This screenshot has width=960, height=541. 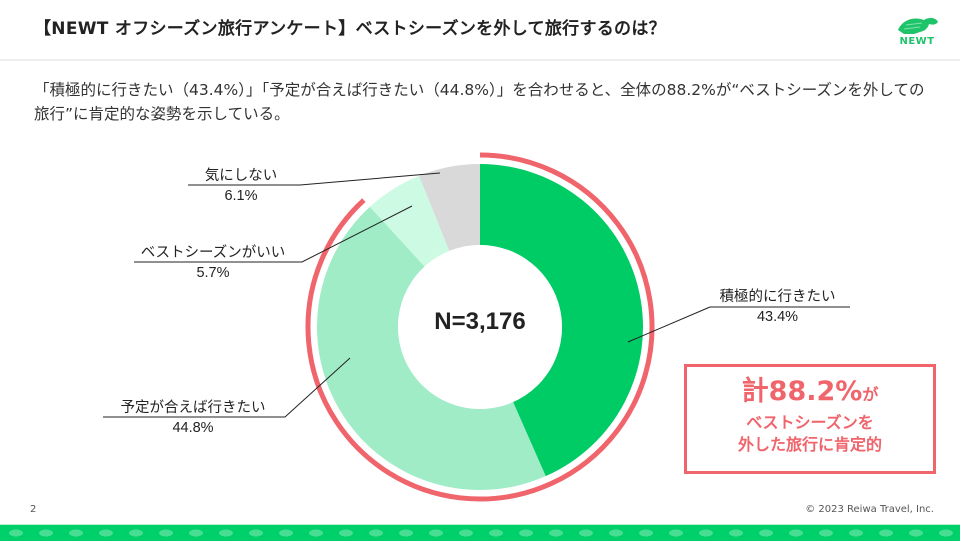 What do you see at coordinates (870, 394) in the screenshot?
I see `callout-suffix: が` at bounding box center [870, 394].